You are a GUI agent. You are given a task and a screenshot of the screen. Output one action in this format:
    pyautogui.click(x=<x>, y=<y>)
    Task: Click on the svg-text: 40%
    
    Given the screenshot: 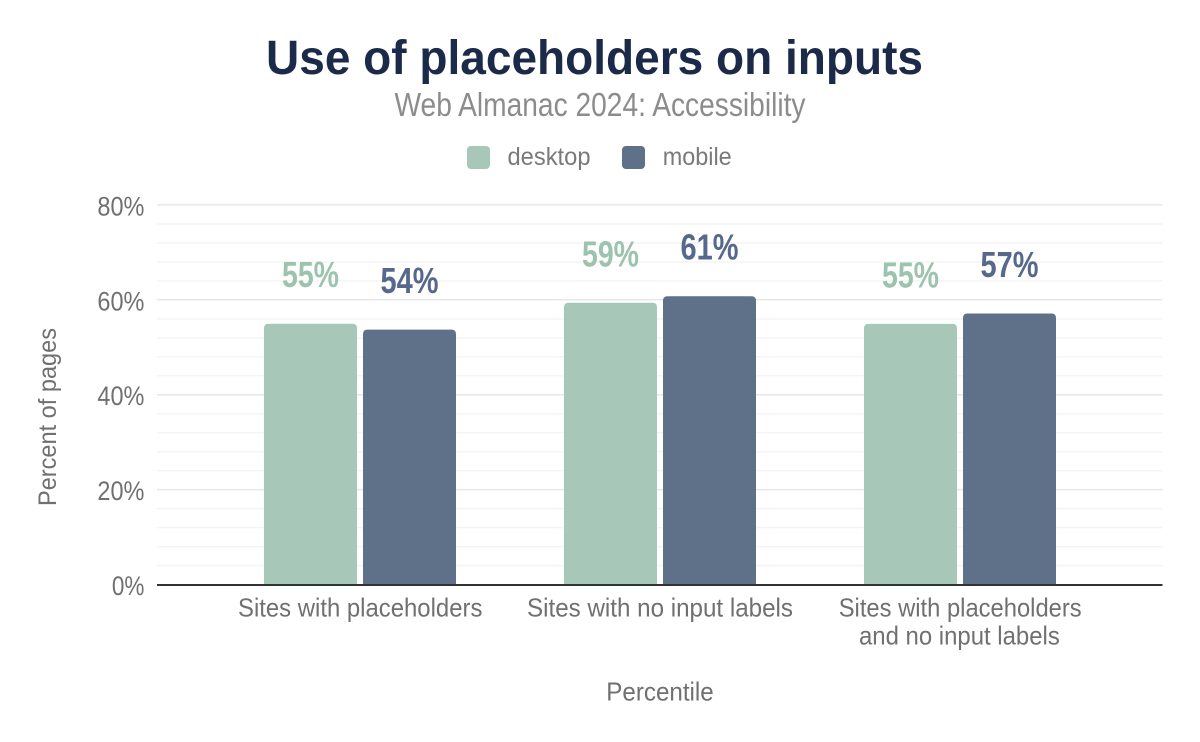 What is the action you would take?
    pyautogui.click(x=120, y=396)
    